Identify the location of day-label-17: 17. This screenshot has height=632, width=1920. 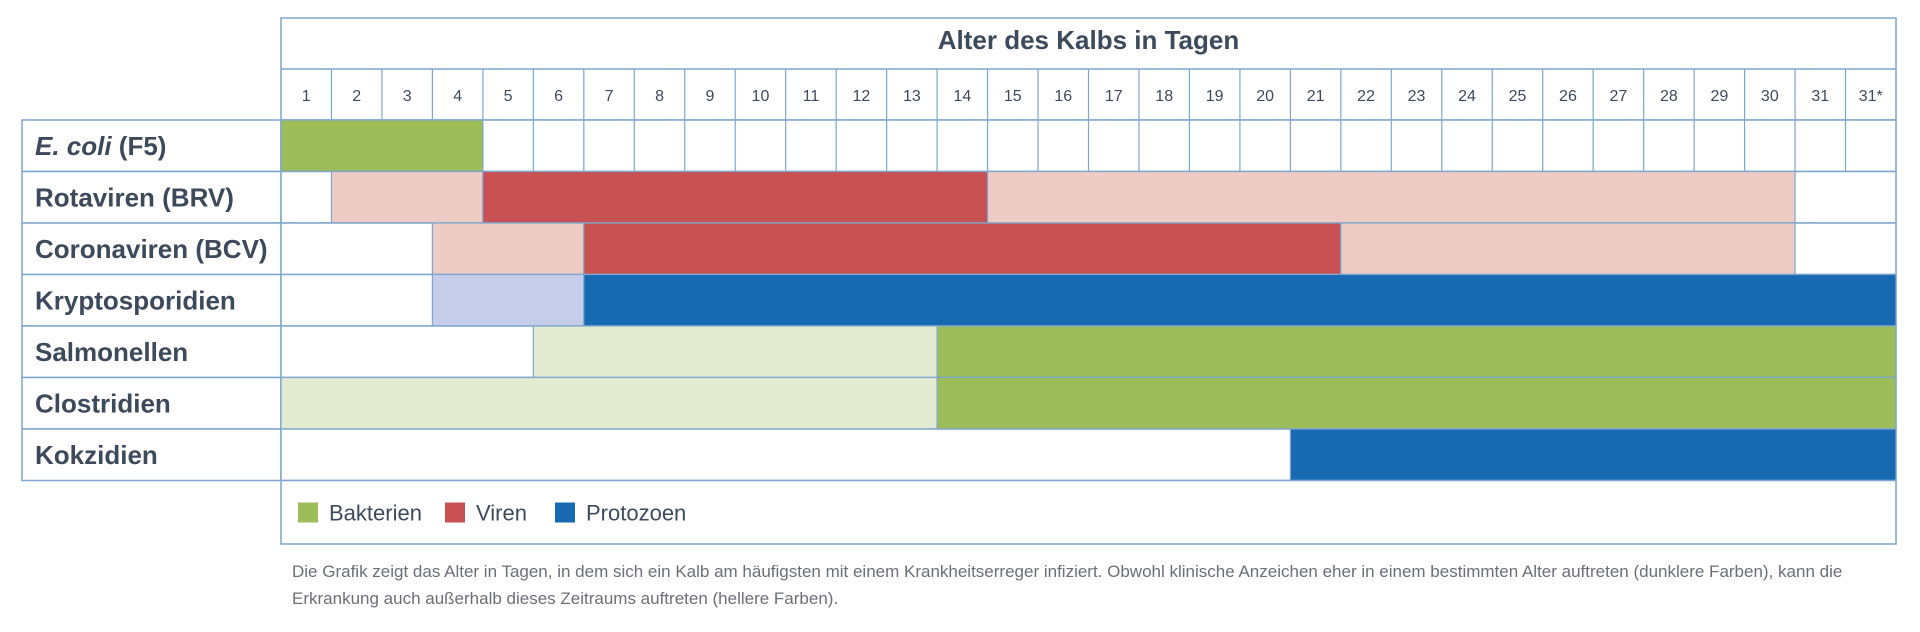
(1114, 96).